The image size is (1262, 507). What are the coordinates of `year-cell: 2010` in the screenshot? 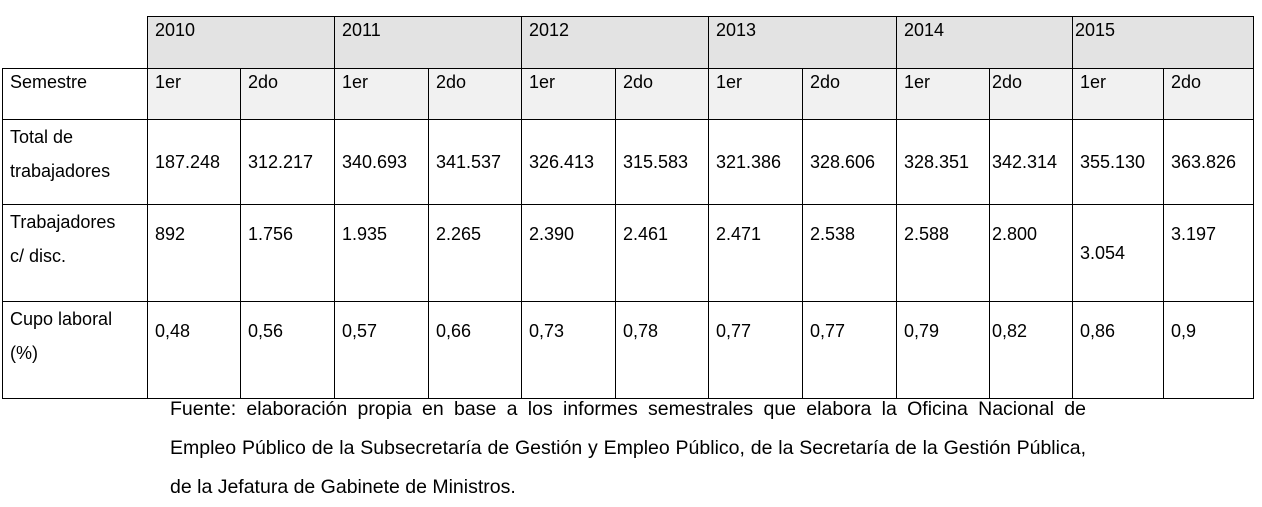 It's located at (241, 42).